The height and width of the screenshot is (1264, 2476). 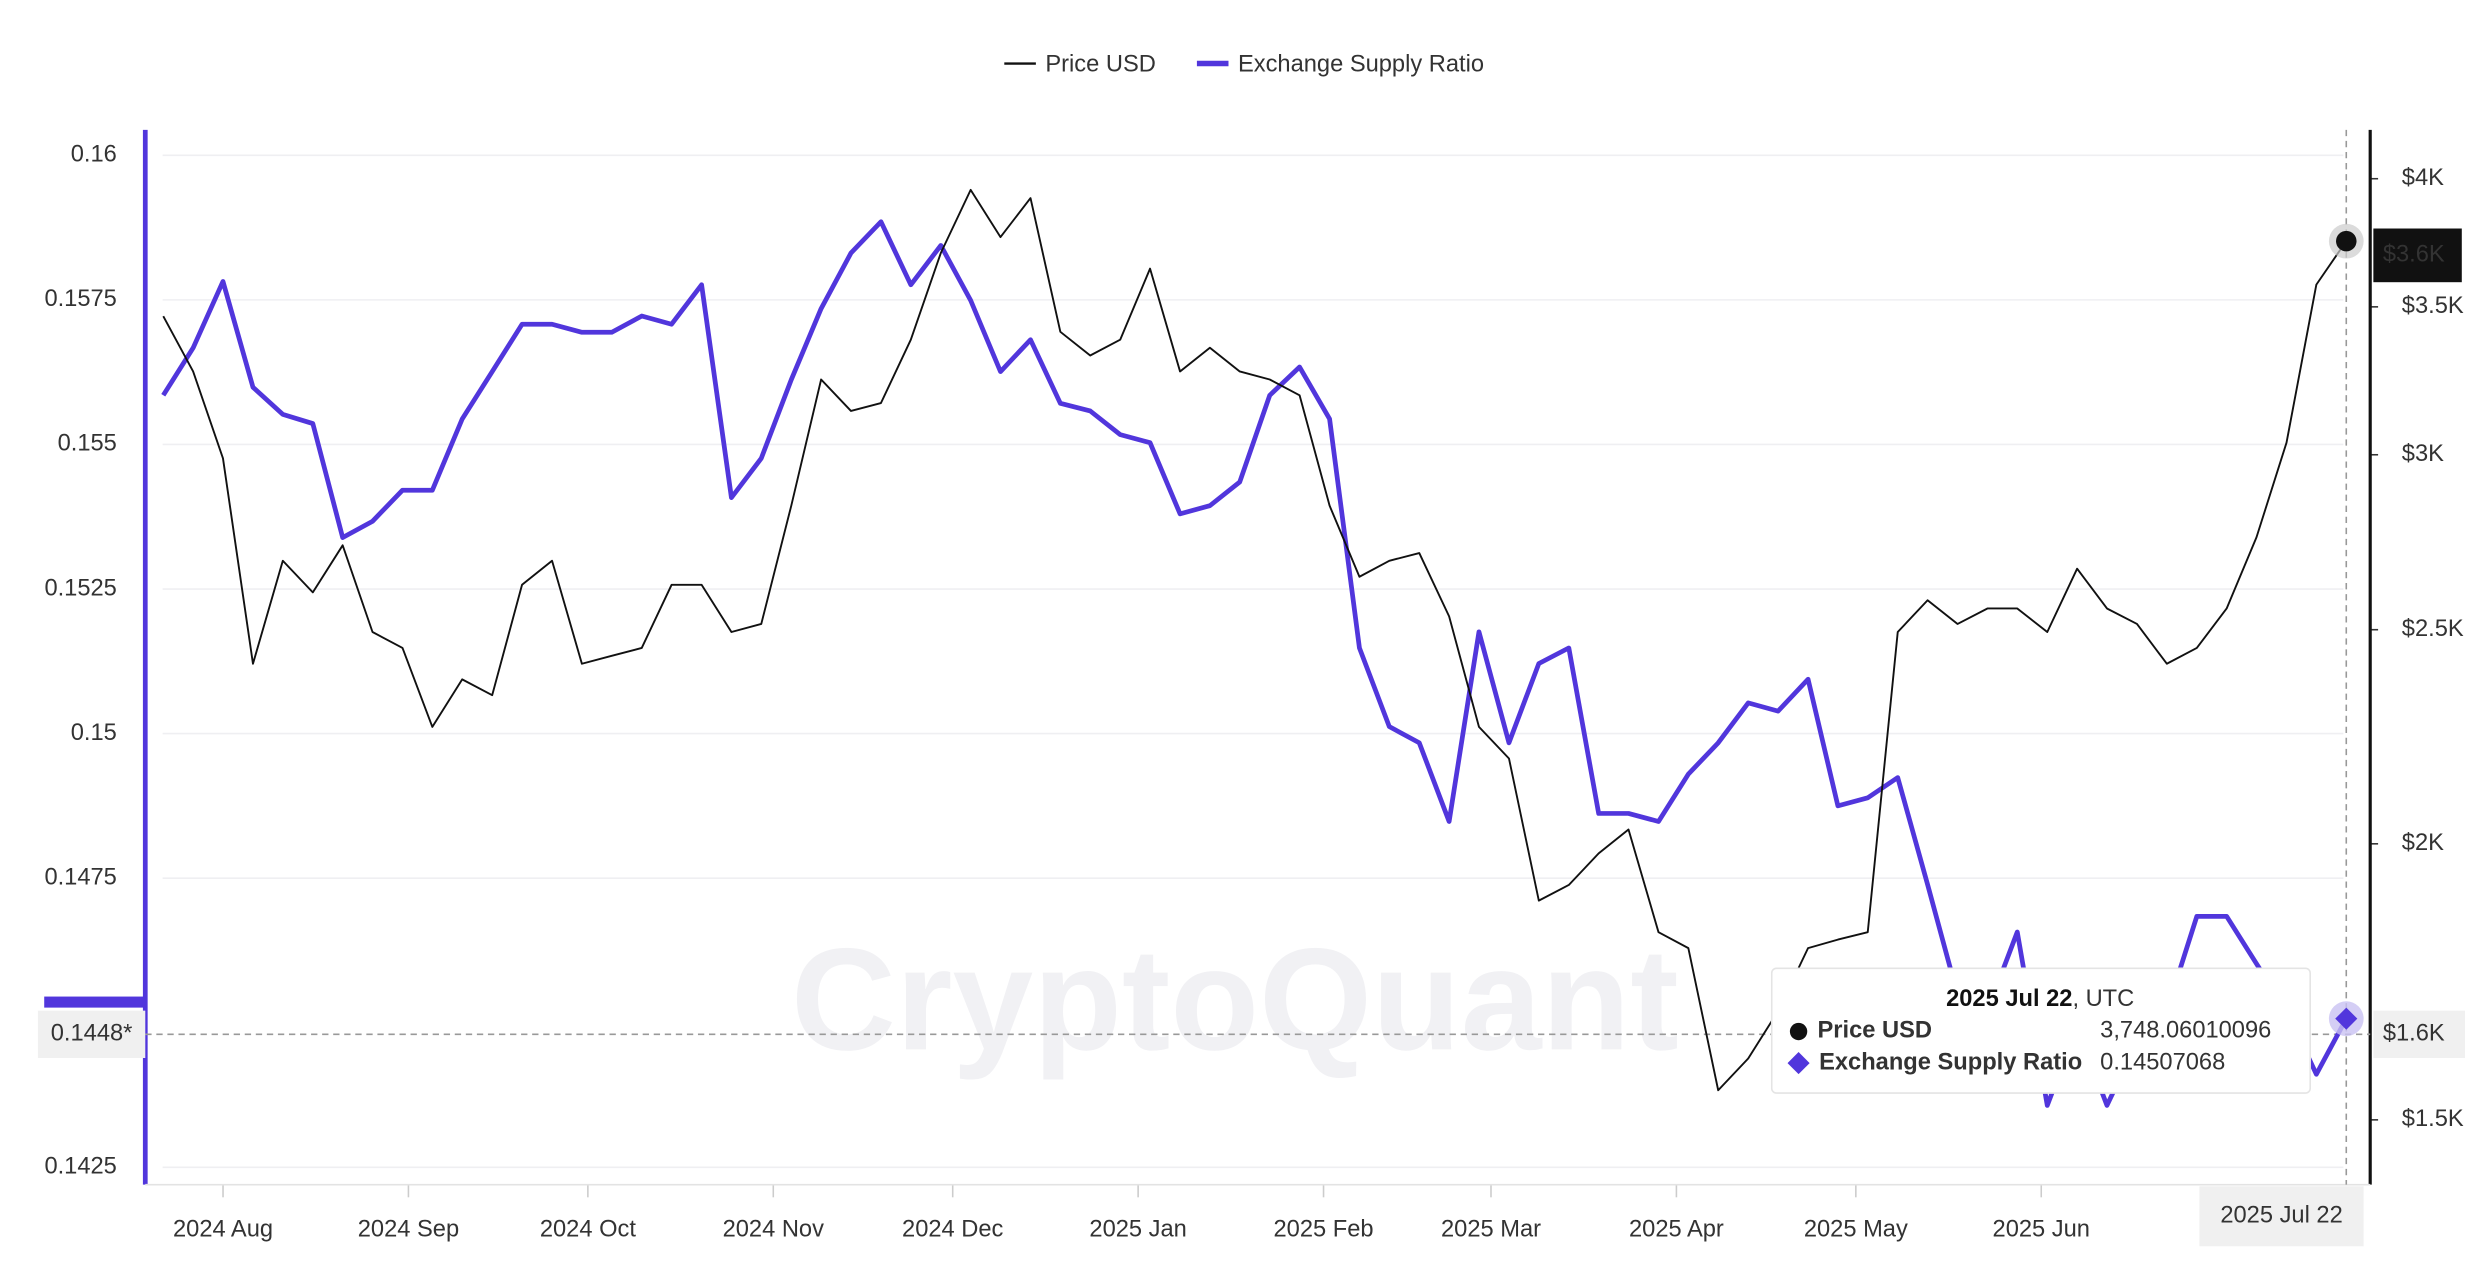 I want to click on price-point, so click(x=2346, y=241).